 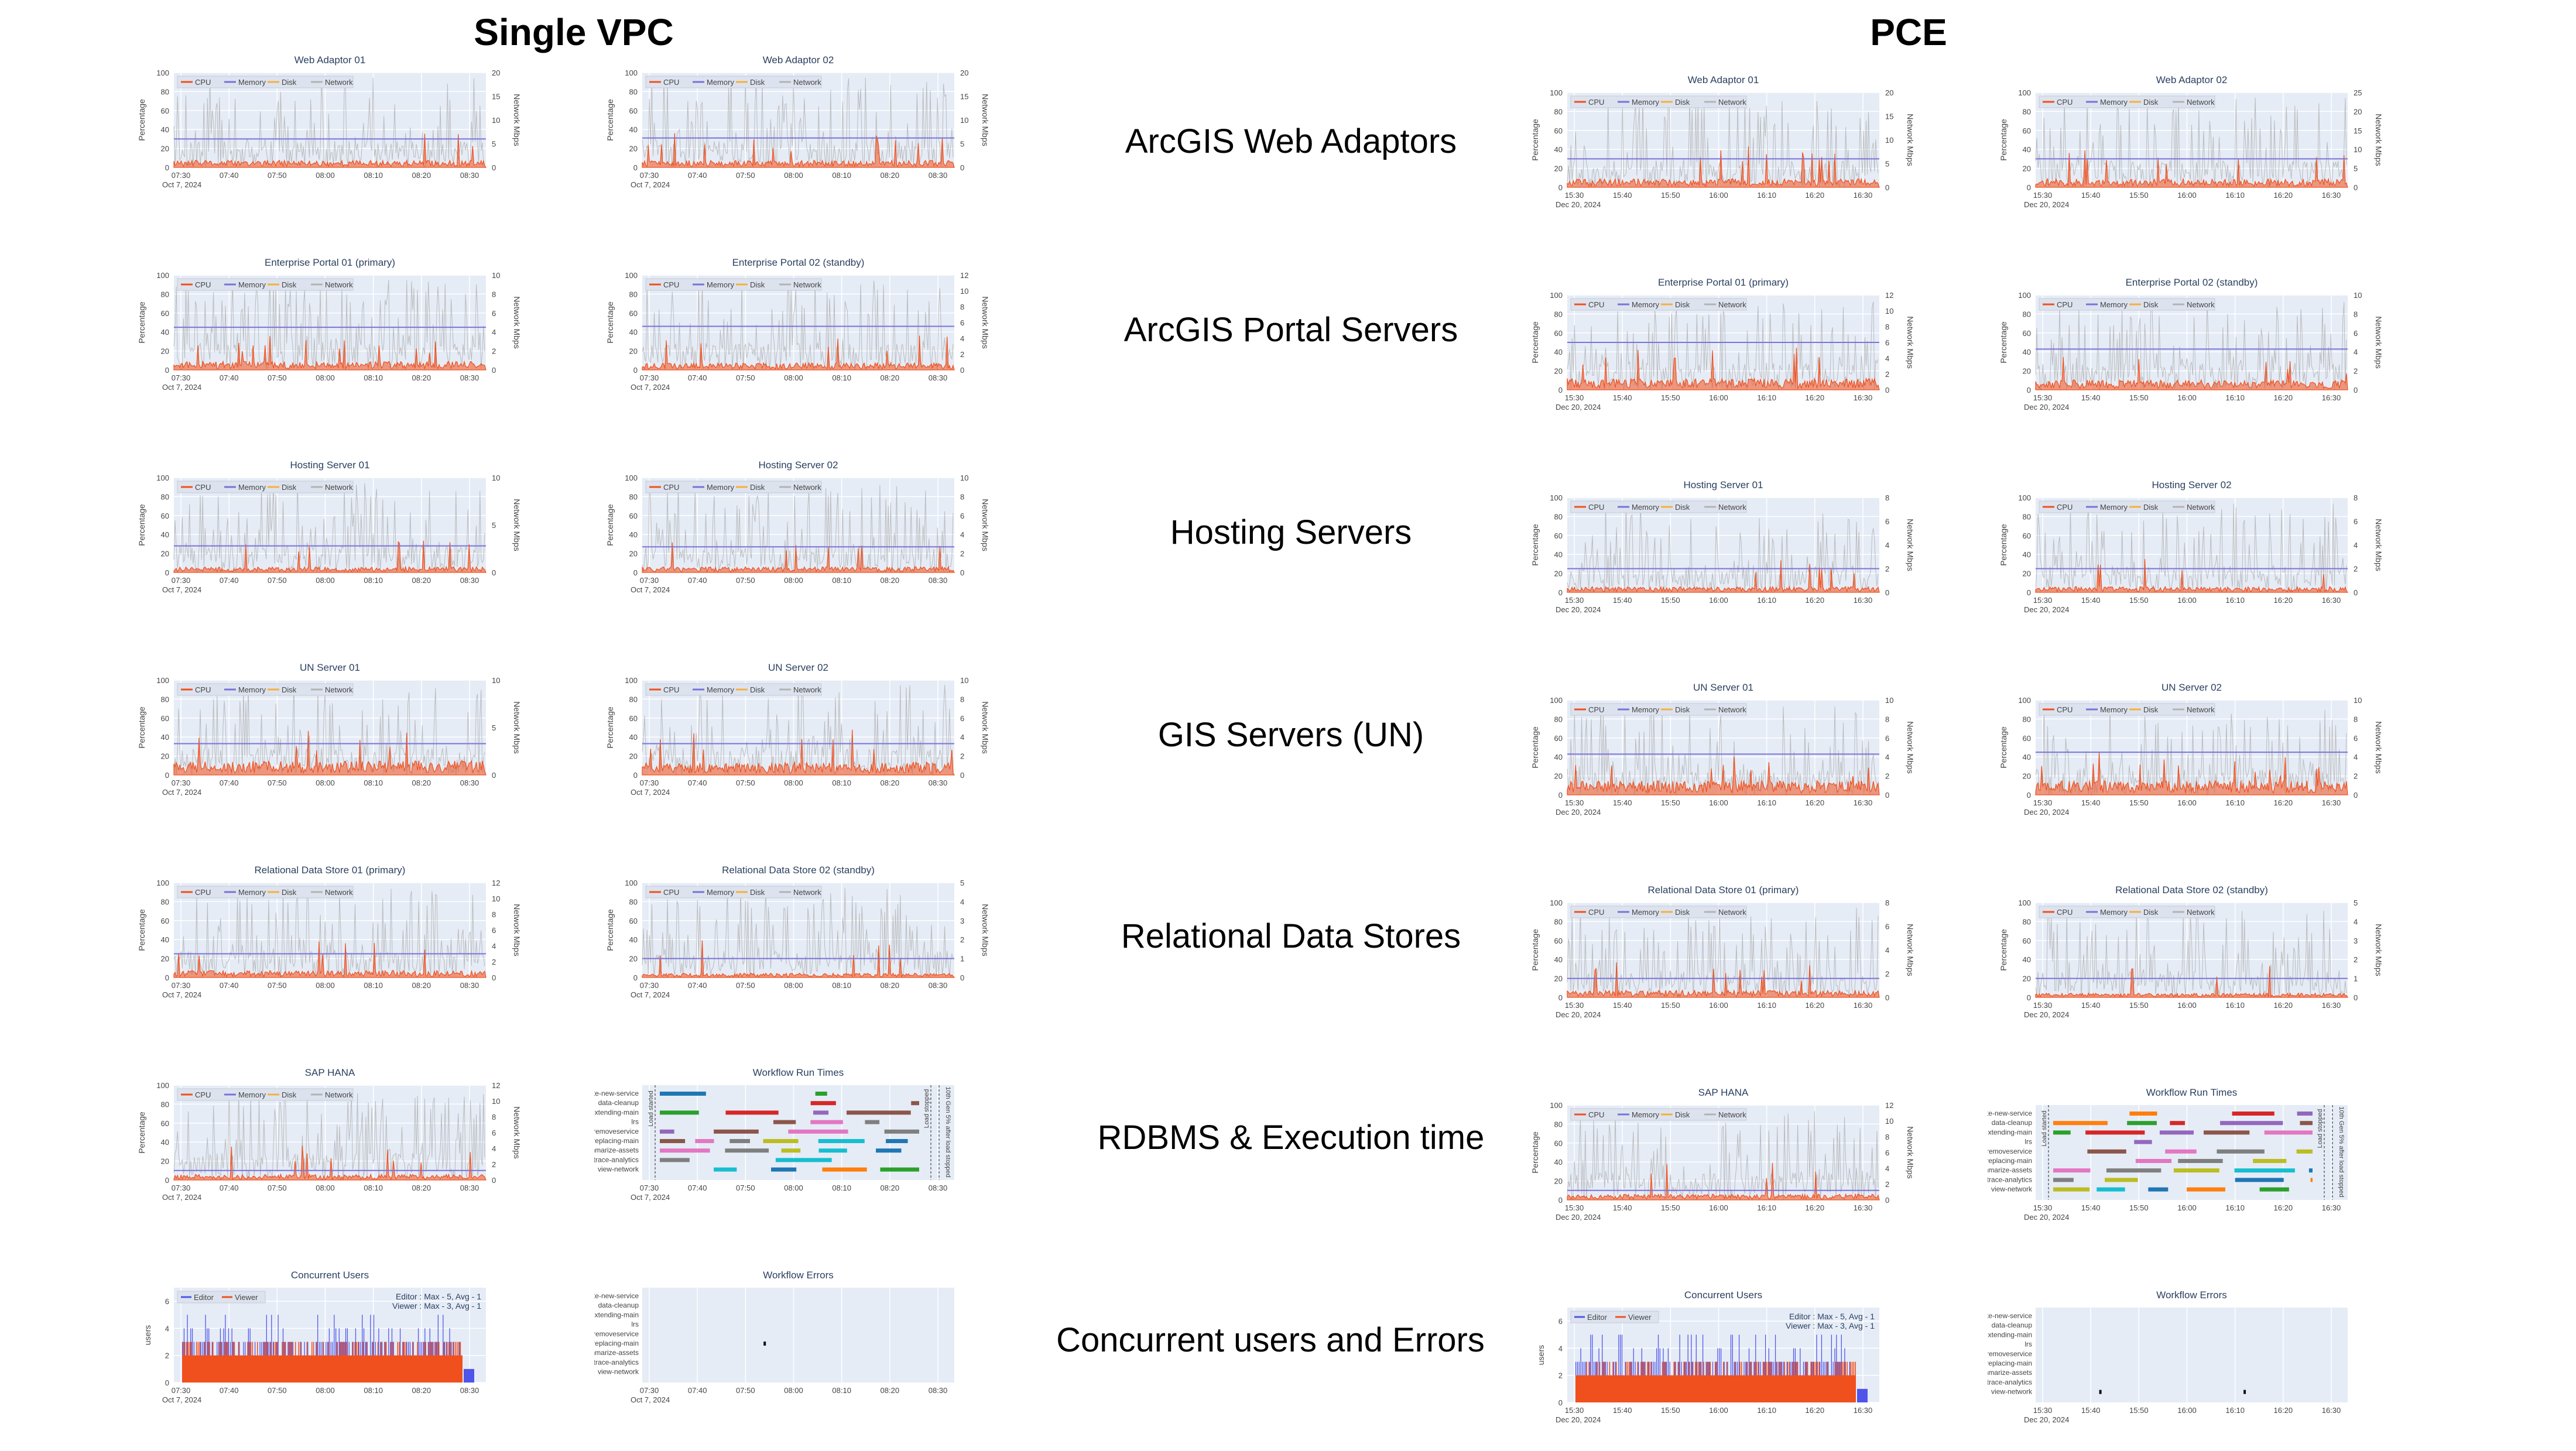 I want to click on x-tick-label: 08:10, so click(x=842, y=175).